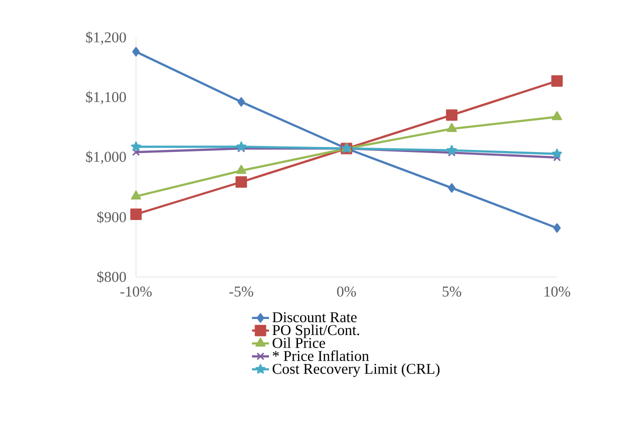 The width and height of the screenshot is (617, 444). What do you see at coordinates (316, 331) in the screenshot?
I see `legend-label: PO Split/Cont.` at bounding box center [316, 331].